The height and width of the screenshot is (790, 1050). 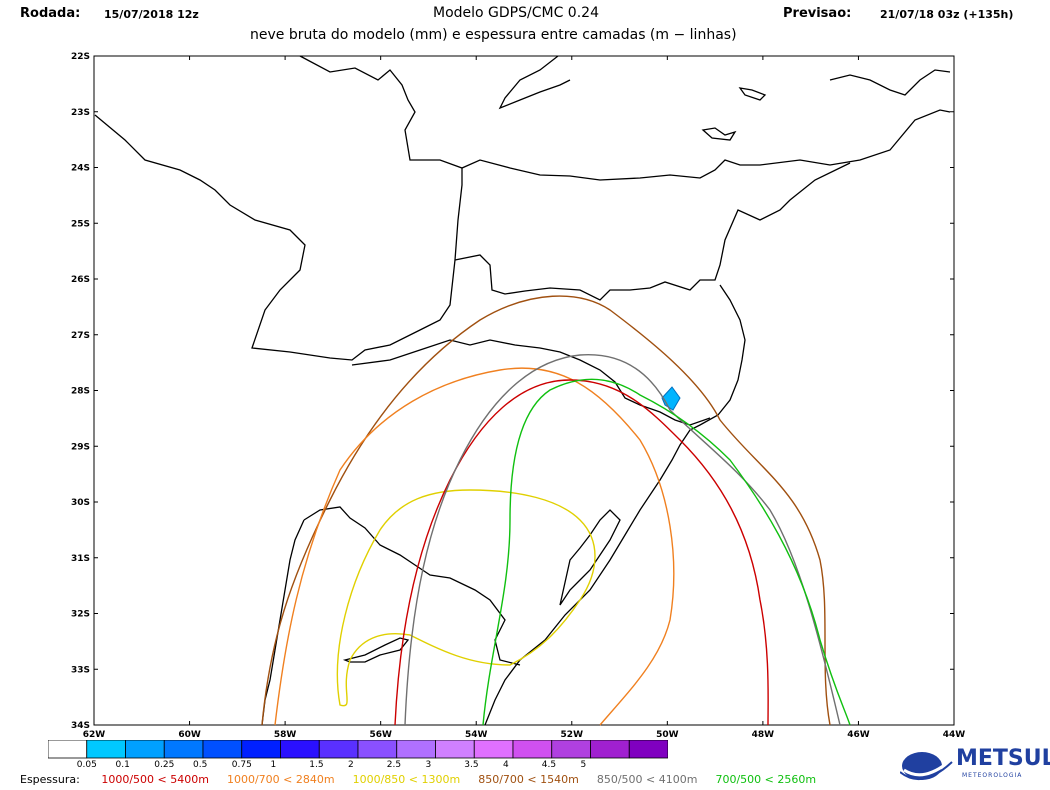 I want to click on logo-text: METSUL, so click(x=1003, y=758).